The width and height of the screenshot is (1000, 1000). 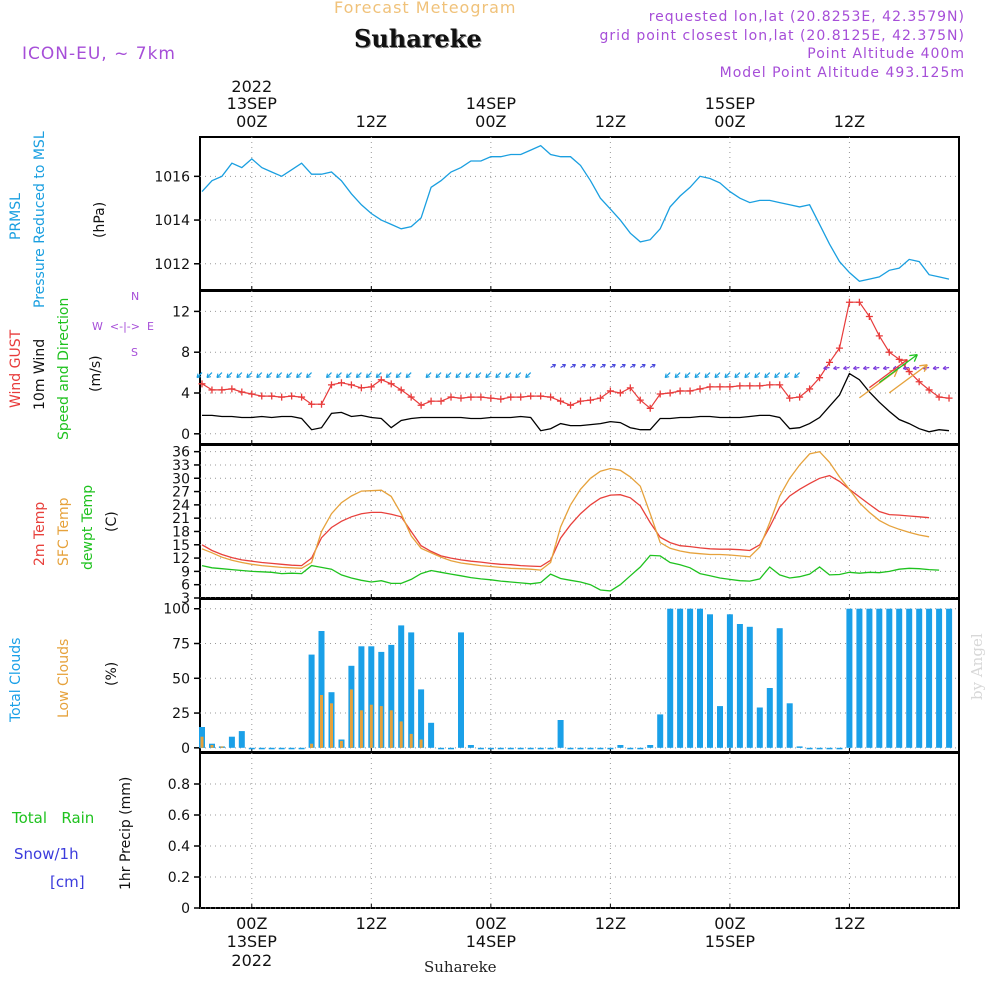 What do you see at coordinates (181, 519) in the screenshot?
I see `y-tick-label: 21` at bounding box center [181, 519].